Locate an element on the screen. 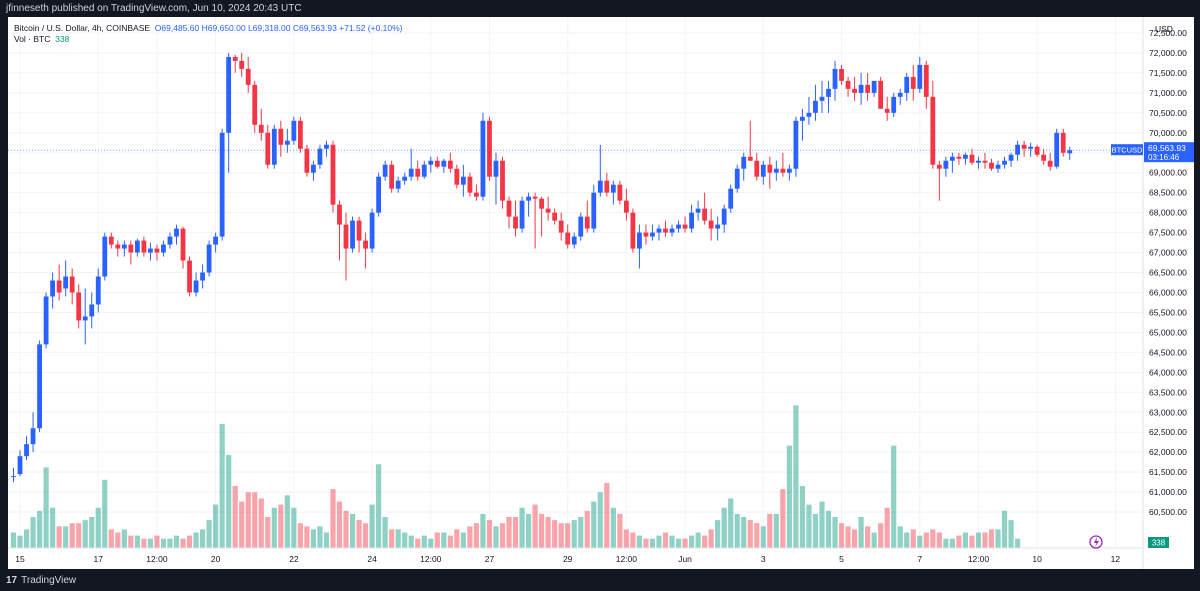 Image resolution: width=1200 pixels, height=591 pixels. x-tick-label: 22 is located at coordinates (294, 559).